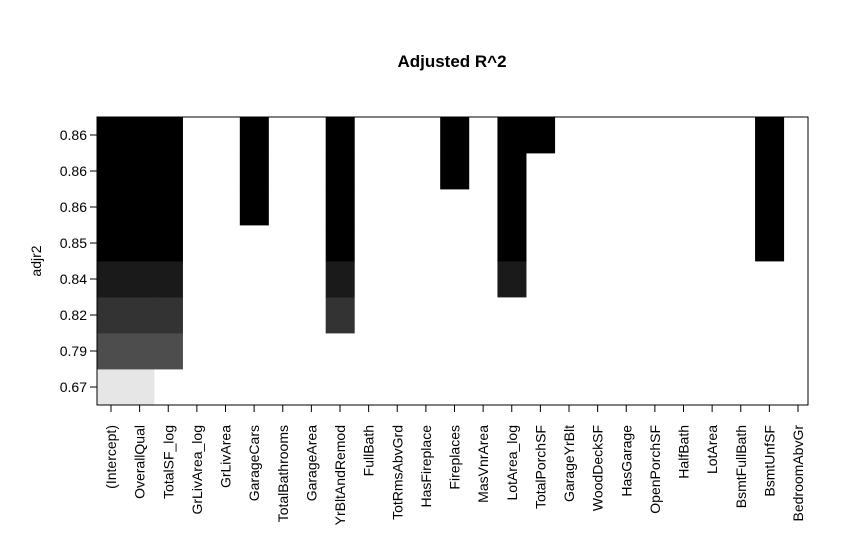 The image size is (867, 542). I want to click on x-tick-label: GarageCars, so click(254, 463).